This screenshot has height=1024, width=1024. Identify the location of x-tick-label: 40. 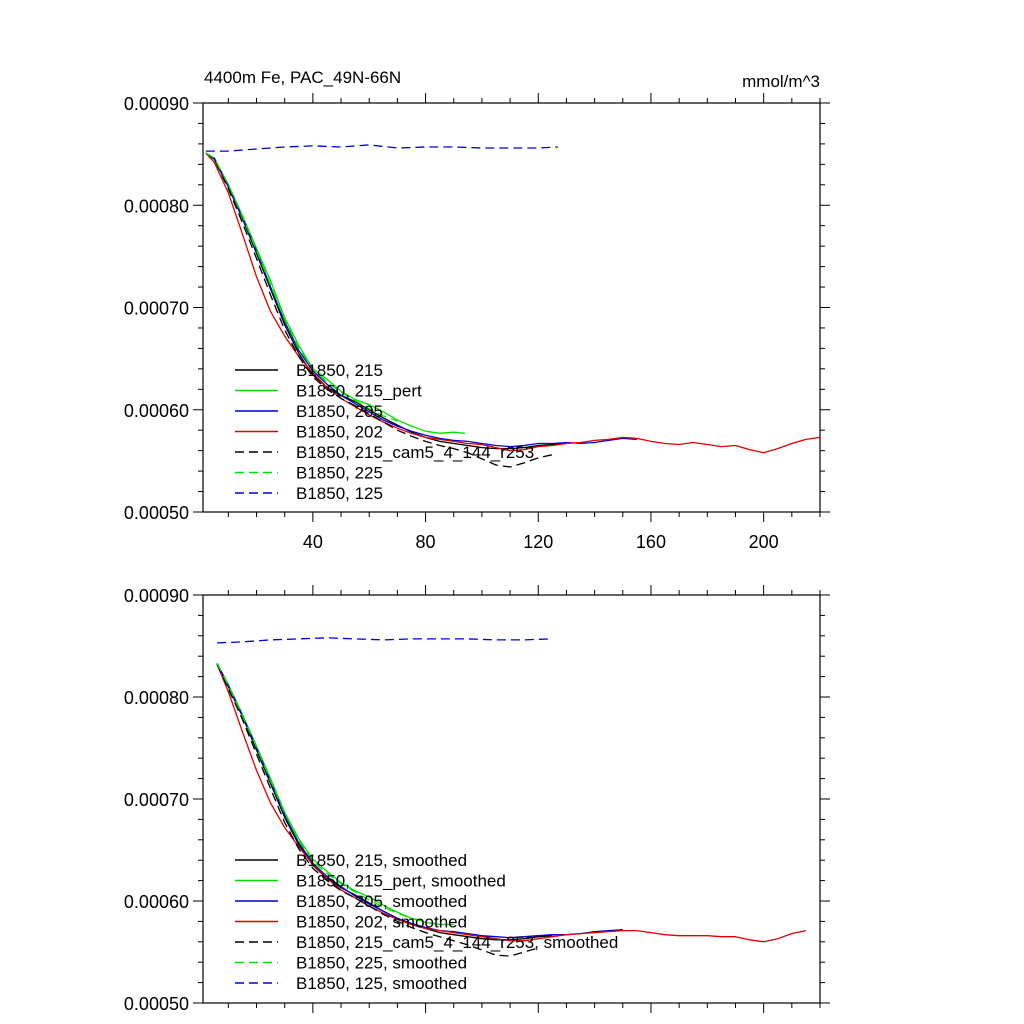
(313, 542).